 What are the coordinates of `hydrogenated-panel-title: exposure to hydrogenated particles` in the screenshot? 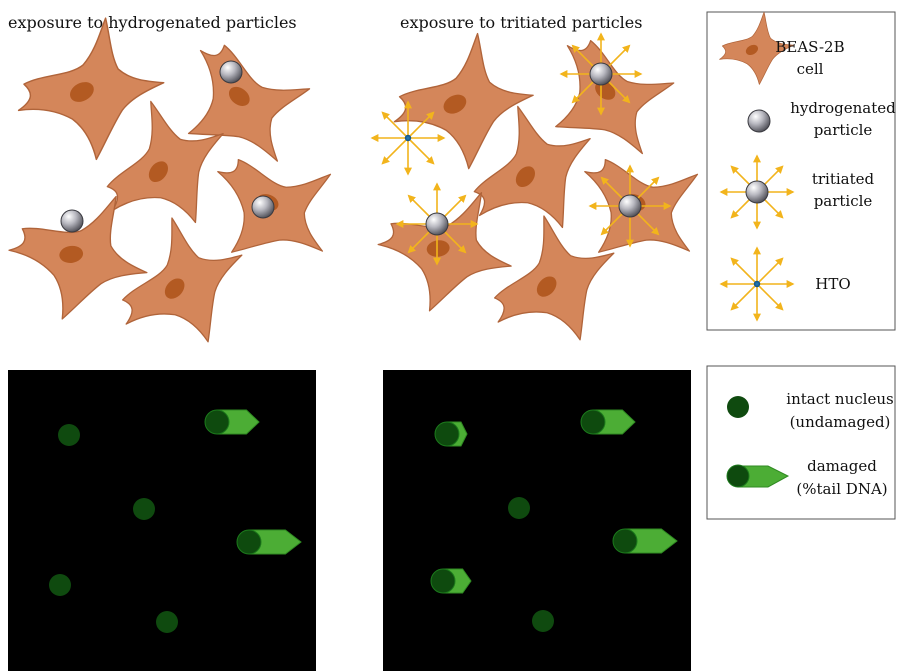 It's located at (152, 22).